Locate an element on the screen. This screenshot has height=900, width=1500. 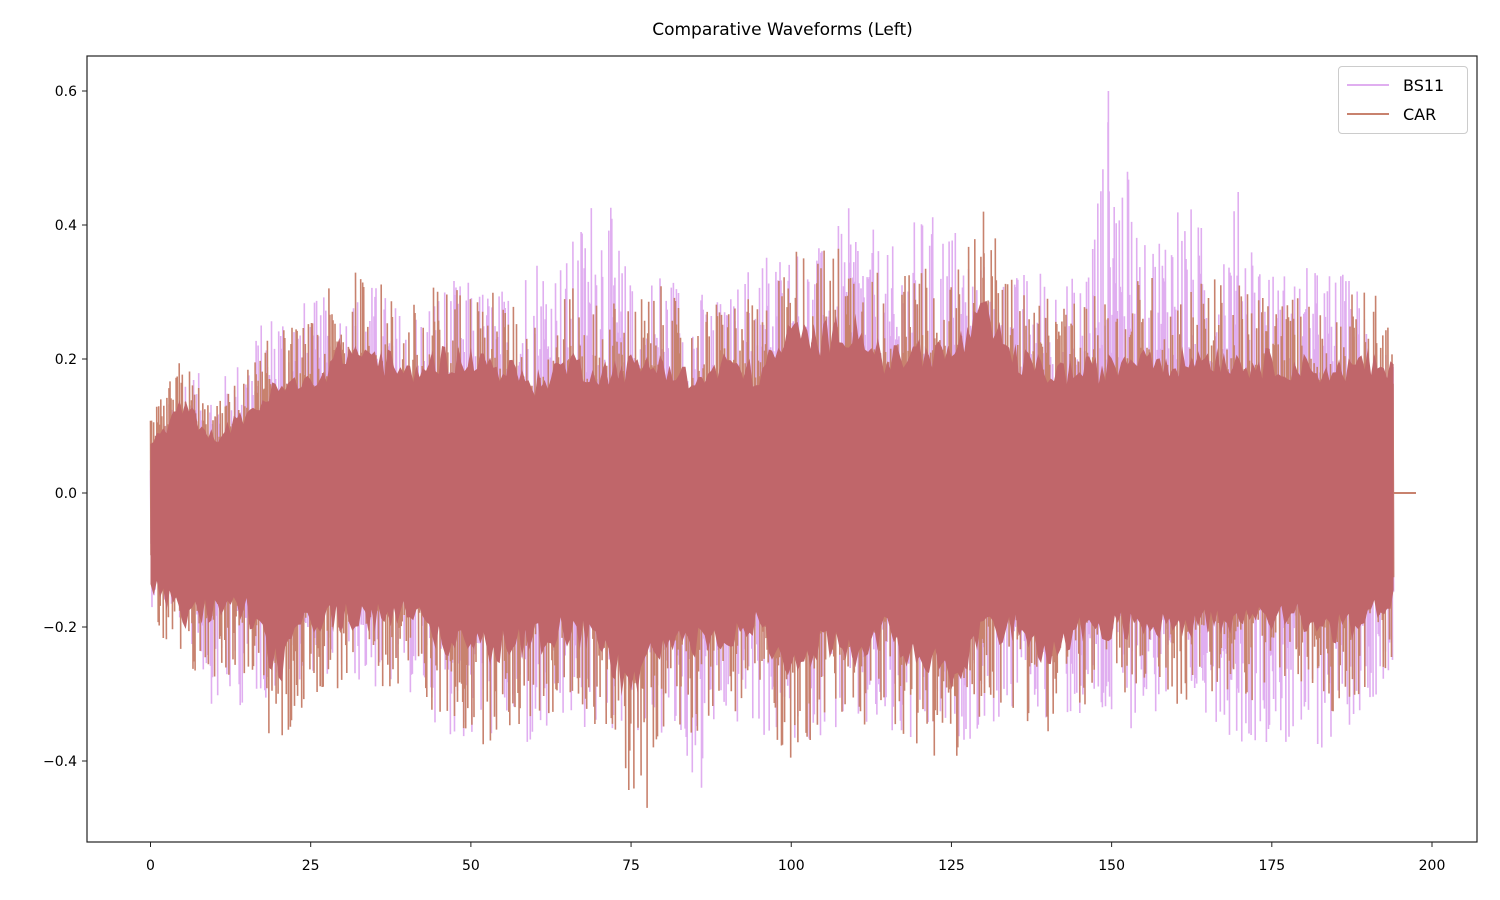
x-tick-label: 125 is located at coordinates (951, 866).